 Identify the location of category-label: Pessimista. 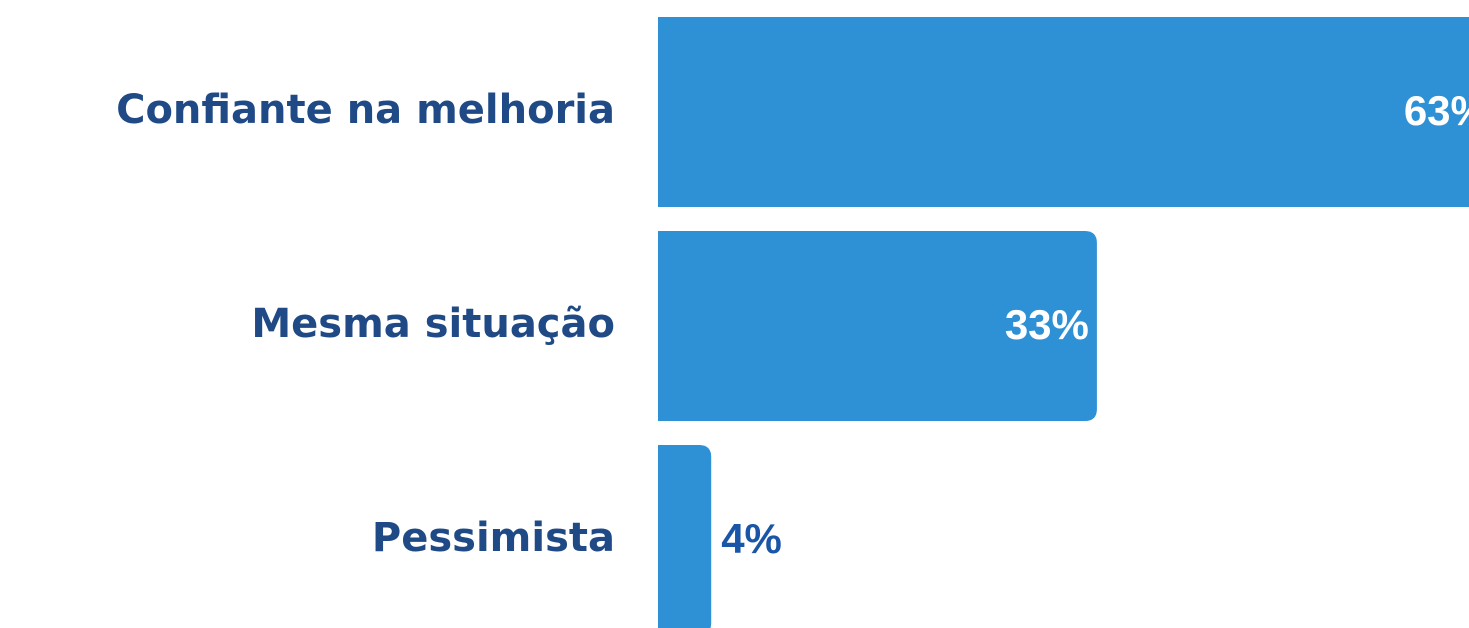
(493, 538).